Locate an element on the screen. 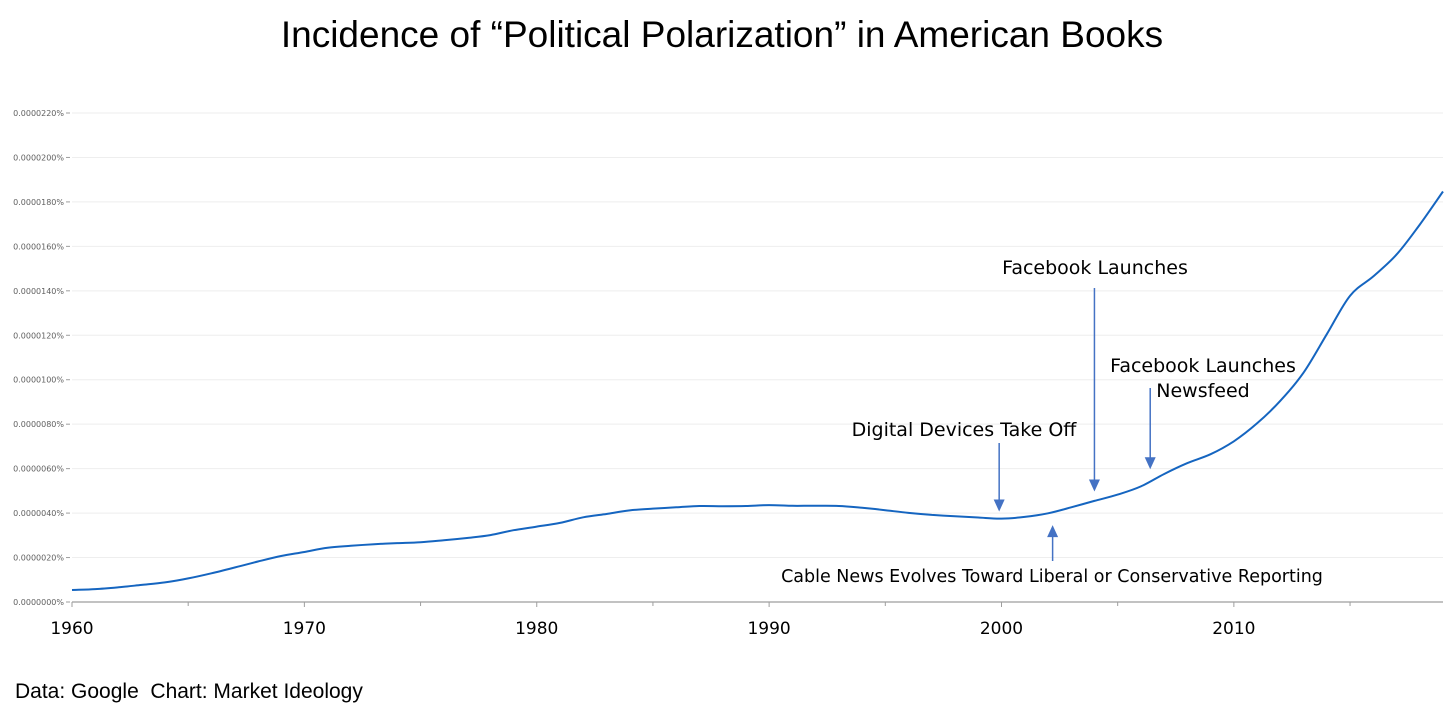 This screenshot has height=720, width=1456. y-tick-label: 0.0000220% is located at coordinates (38, 113).